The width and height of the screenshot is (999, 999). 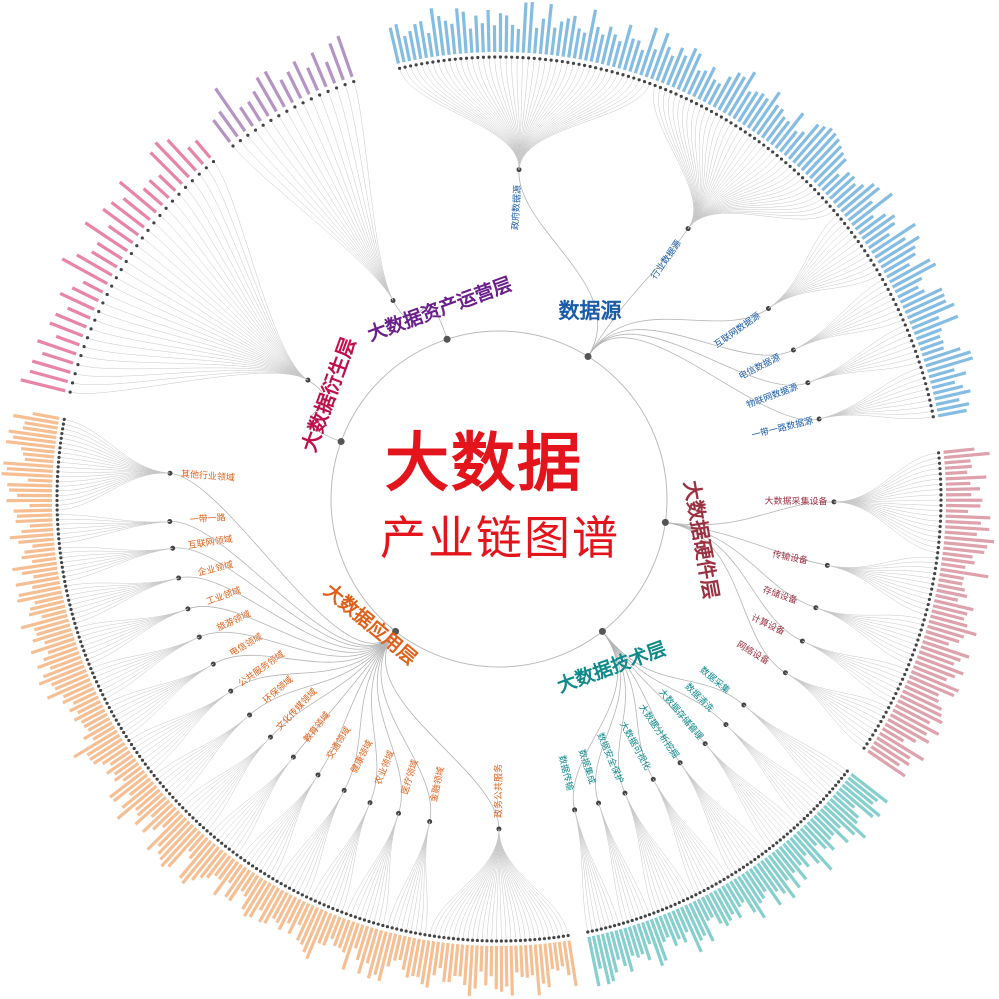 What do you see at coordinates (224, 595) in the screenshot?
I see `branch-label: 工业领域` at bounding box center [224, 595].